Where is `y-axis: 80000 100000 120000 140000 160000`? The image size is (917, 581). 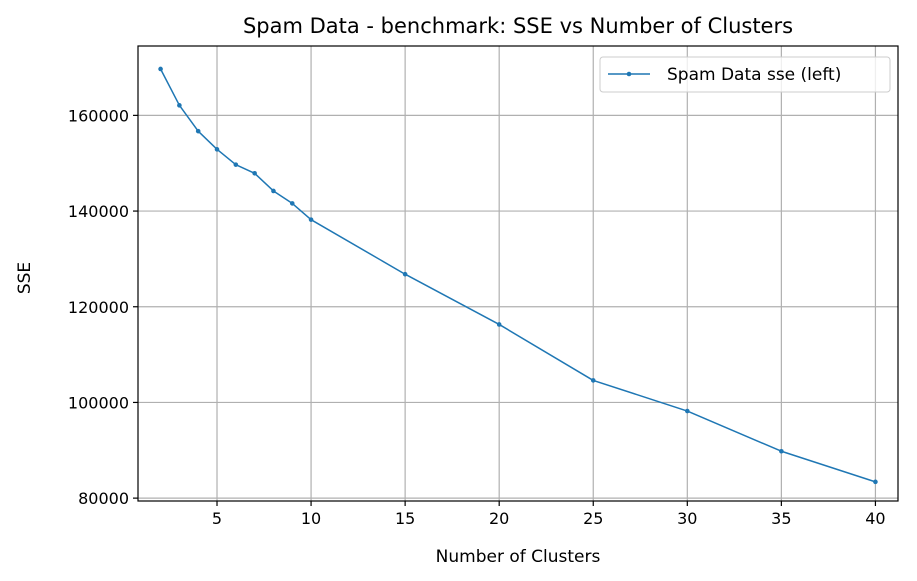
y-axis: 80000 100000 120000 140000 160000 is located at coordinates (103, 307).